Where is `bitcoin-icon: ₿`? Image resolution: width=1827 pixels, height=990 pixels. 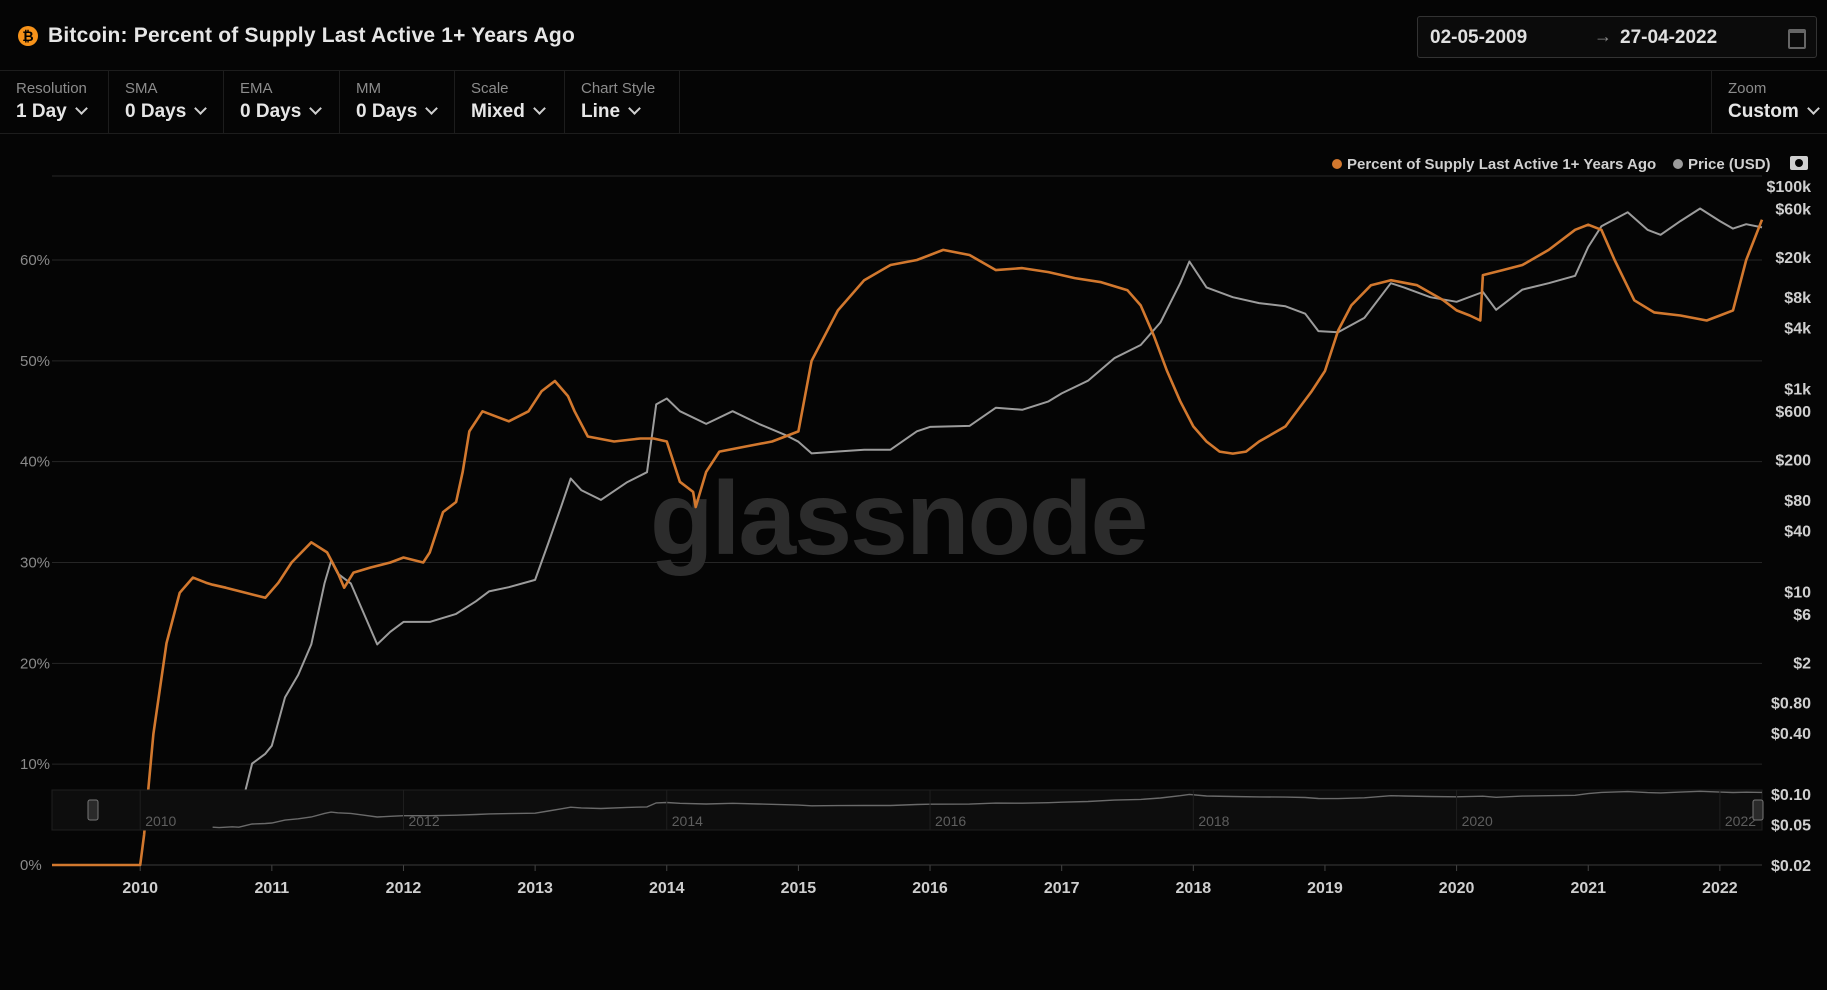 bitcoin-icon: ₿ is located at coordinates (28, 36).